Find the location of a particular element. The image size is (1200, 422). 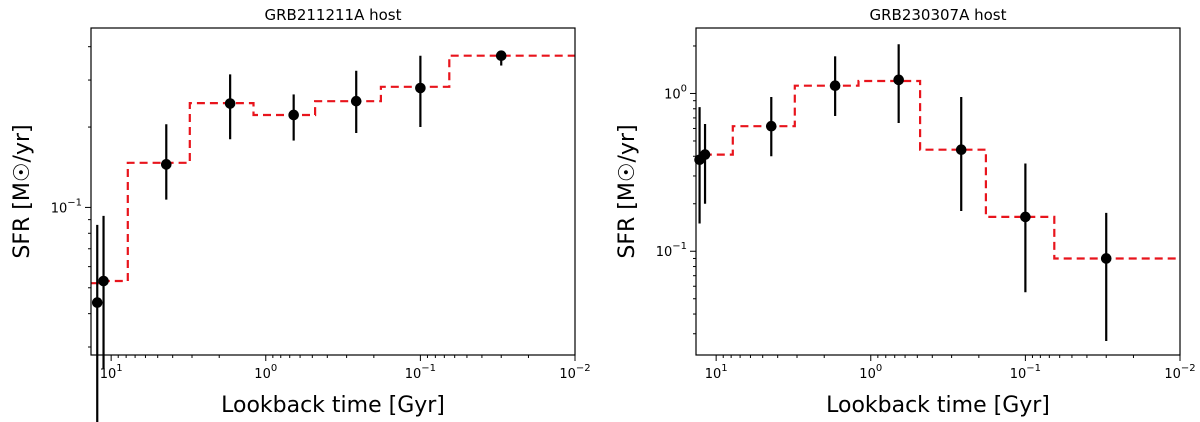

y-tick-label: 10⁰ is located at coordinates (675, 92).